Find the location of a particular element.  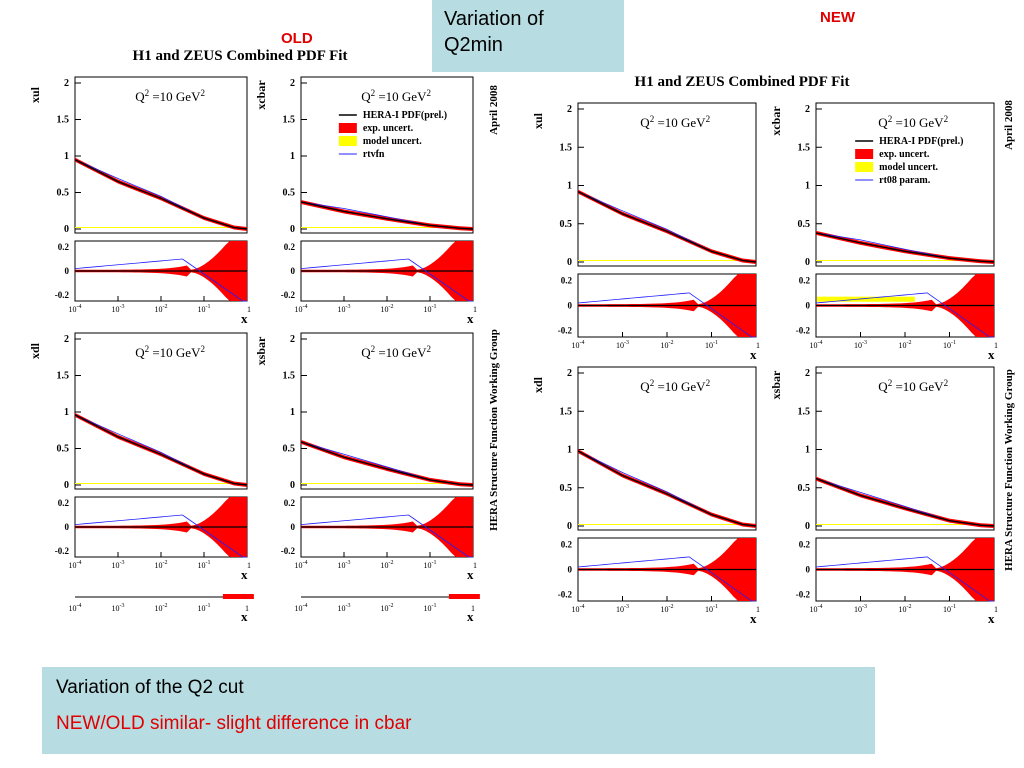

slide-title-line-2: Q2min is located at coordinates (473, 45).